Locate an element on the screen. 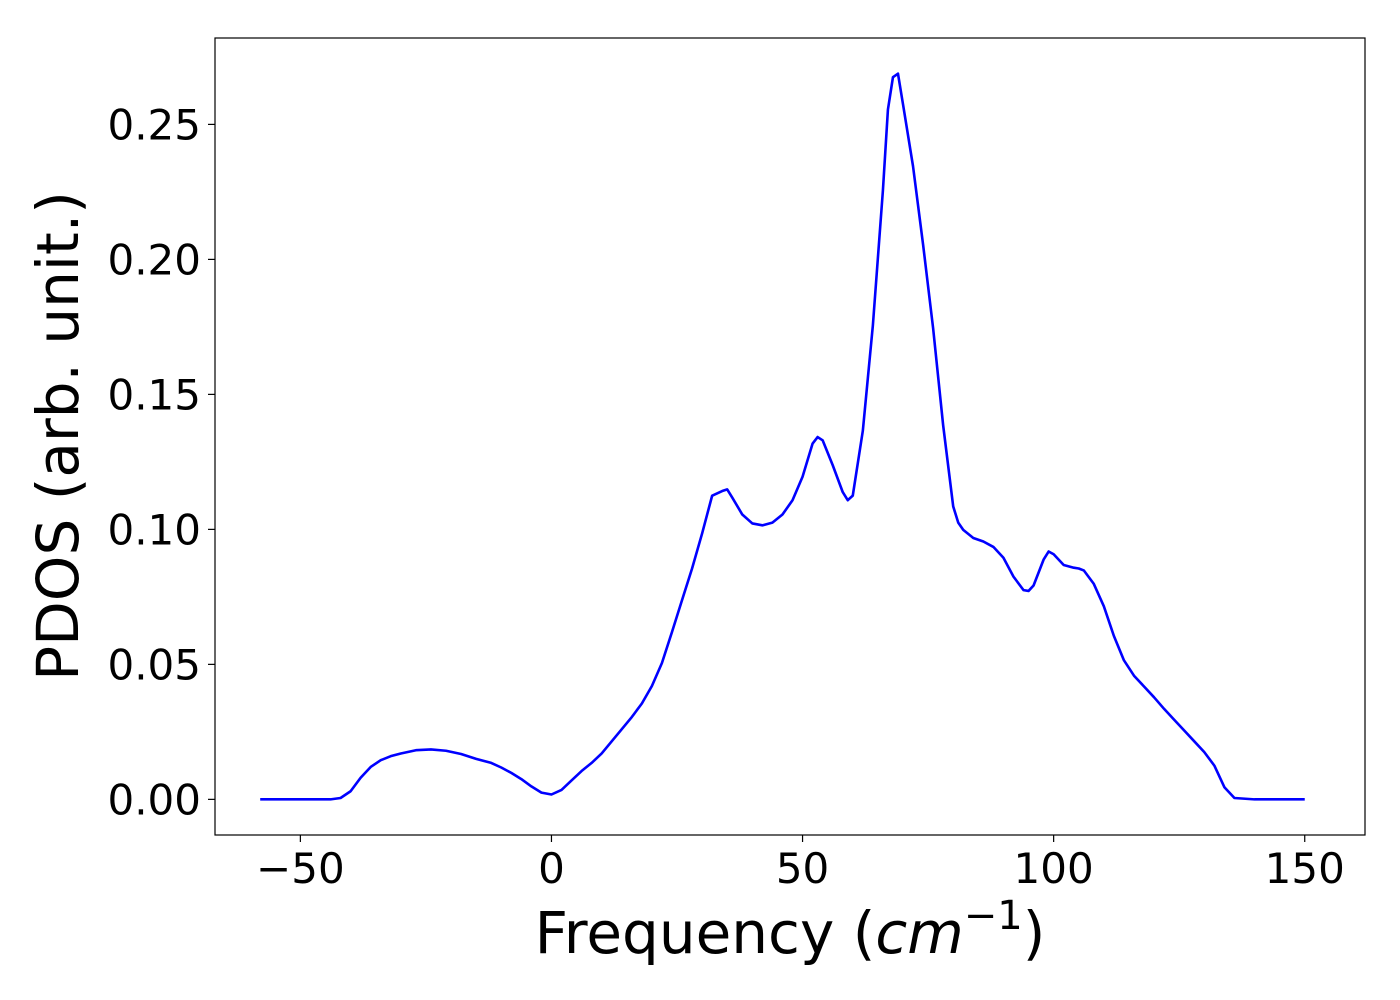 Image resolution: width=1400 pixels, height=1000 pixels. x-axis-ticks: −50 0 50 100 150 is located at coordinates (800, 864).